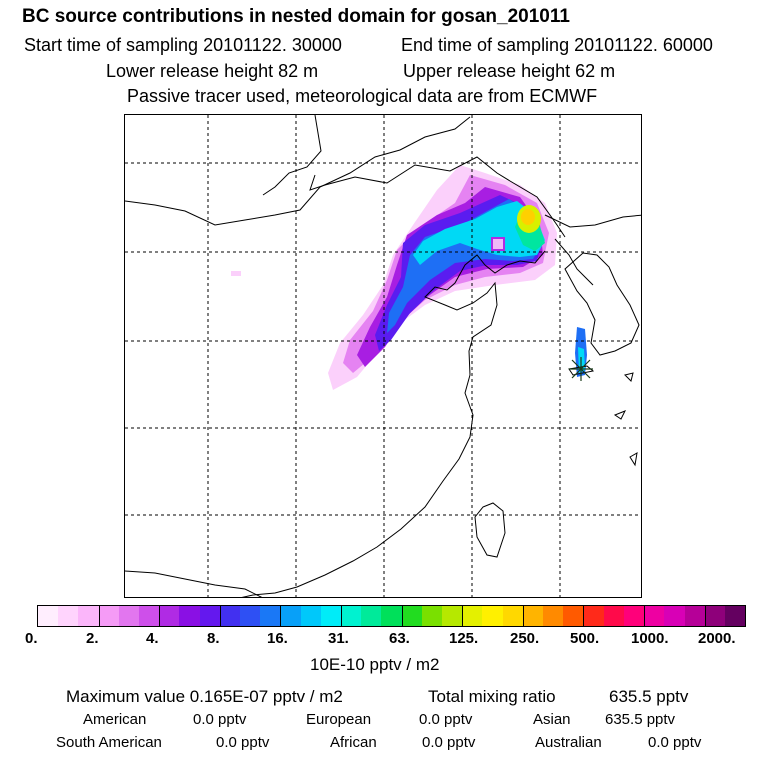 The height and width of the screenshot is (768, 768). I want to click on colorbar, so click(391, 616).